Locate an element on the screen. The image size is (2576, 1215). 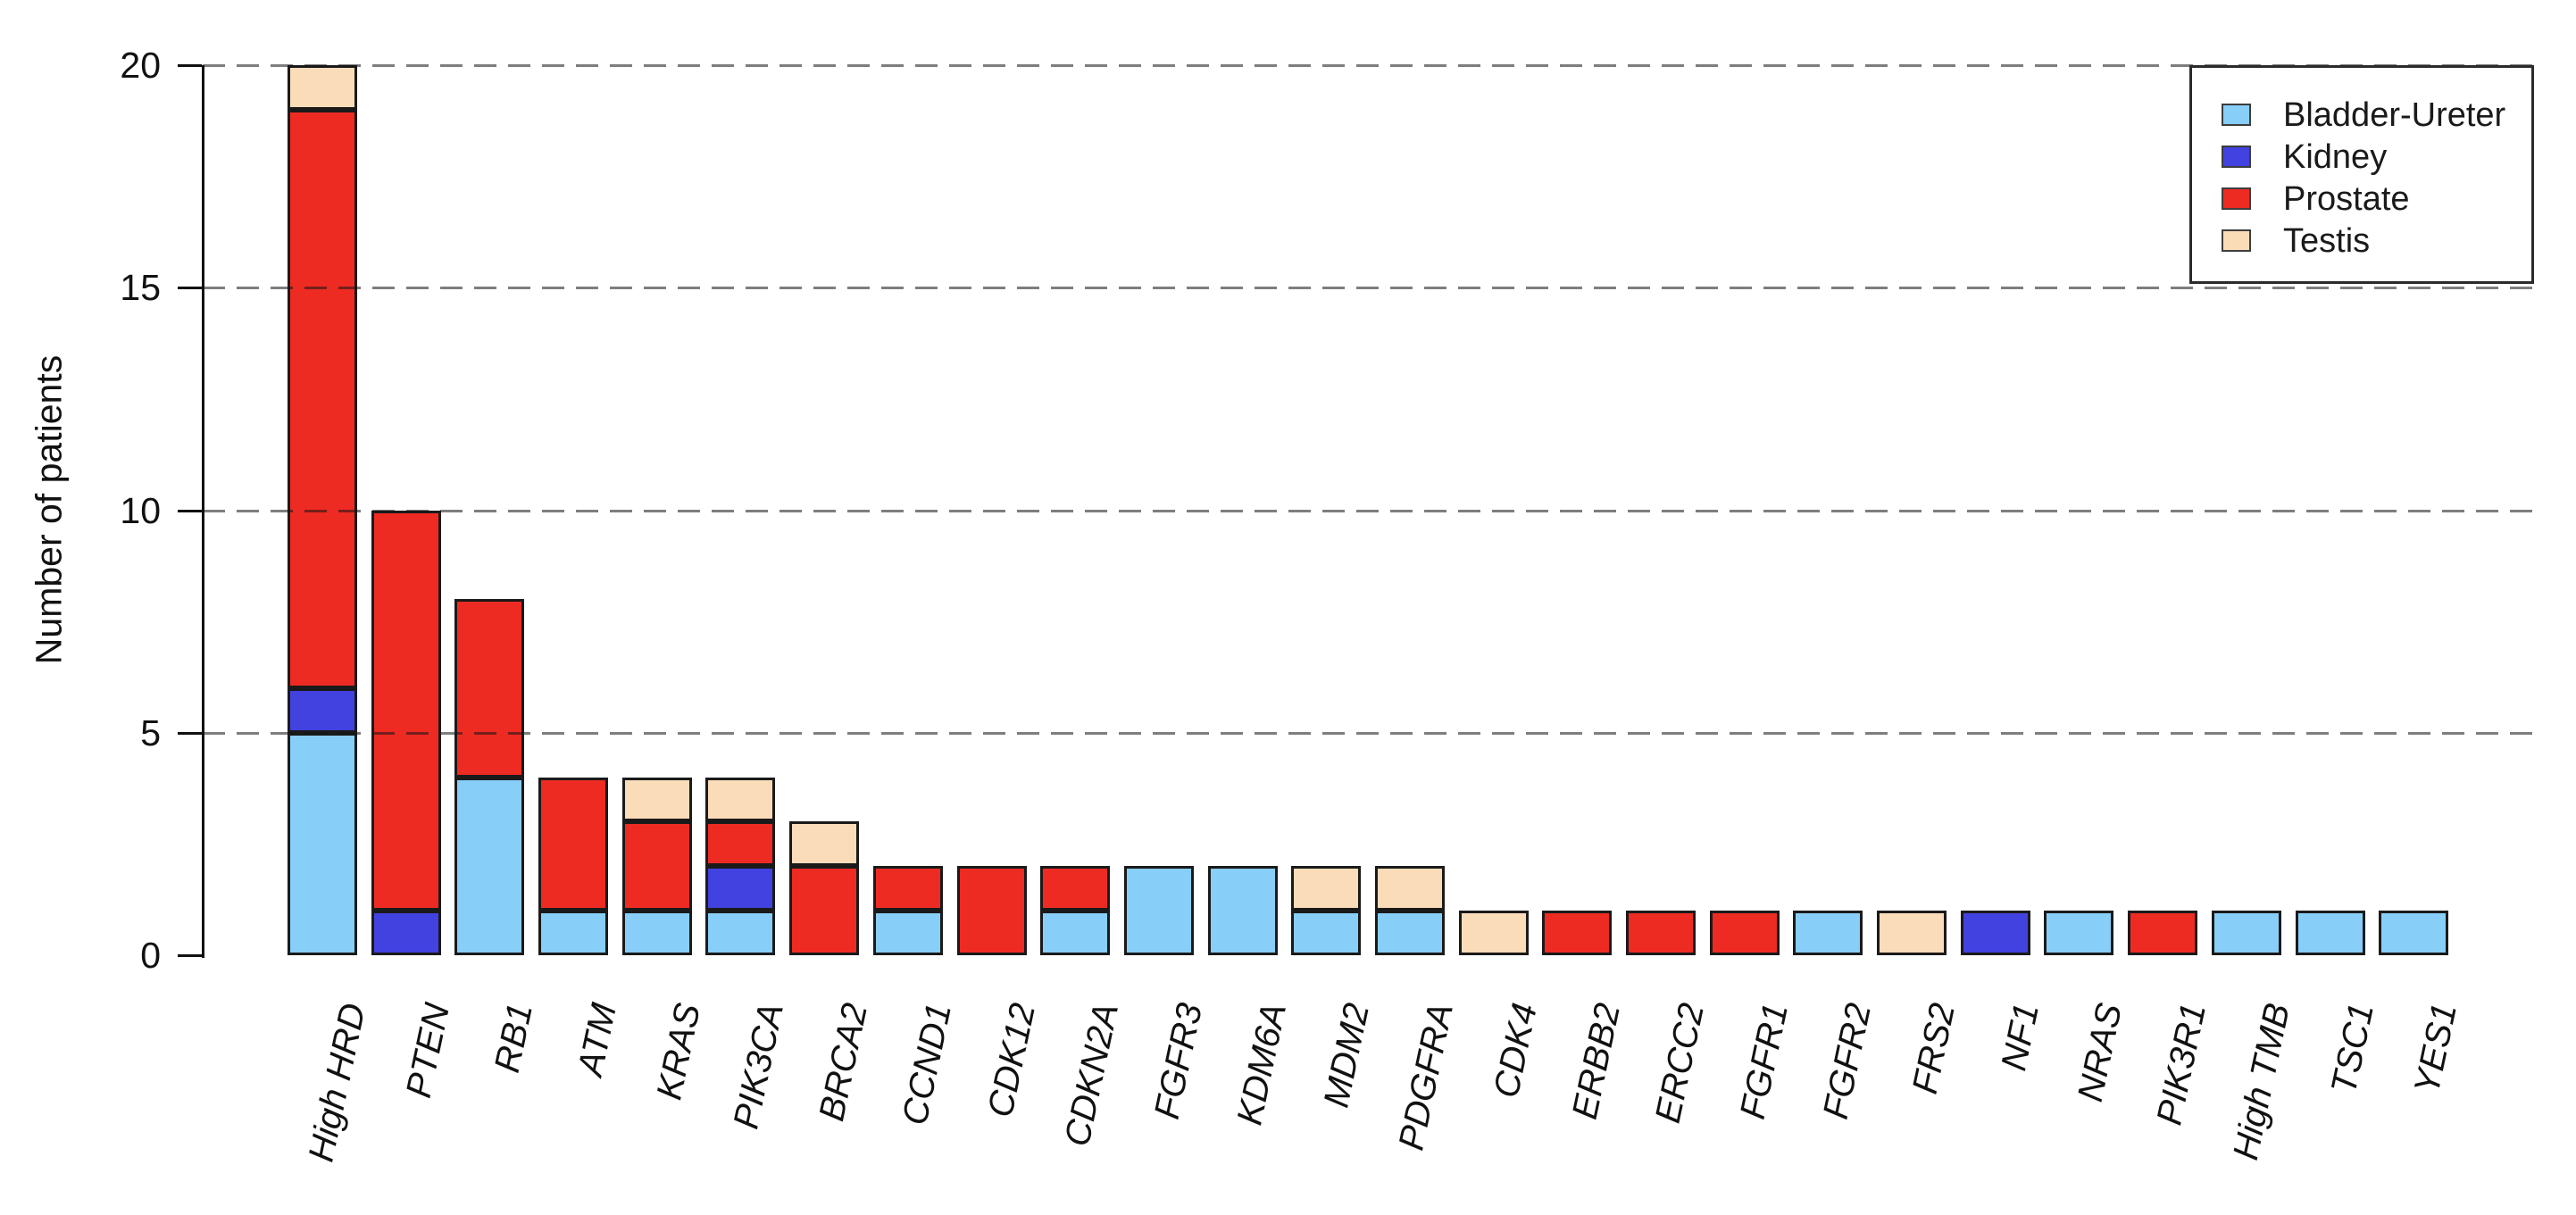
legend-row: Bladder-Ureter is located at coordinates (2376, 115).